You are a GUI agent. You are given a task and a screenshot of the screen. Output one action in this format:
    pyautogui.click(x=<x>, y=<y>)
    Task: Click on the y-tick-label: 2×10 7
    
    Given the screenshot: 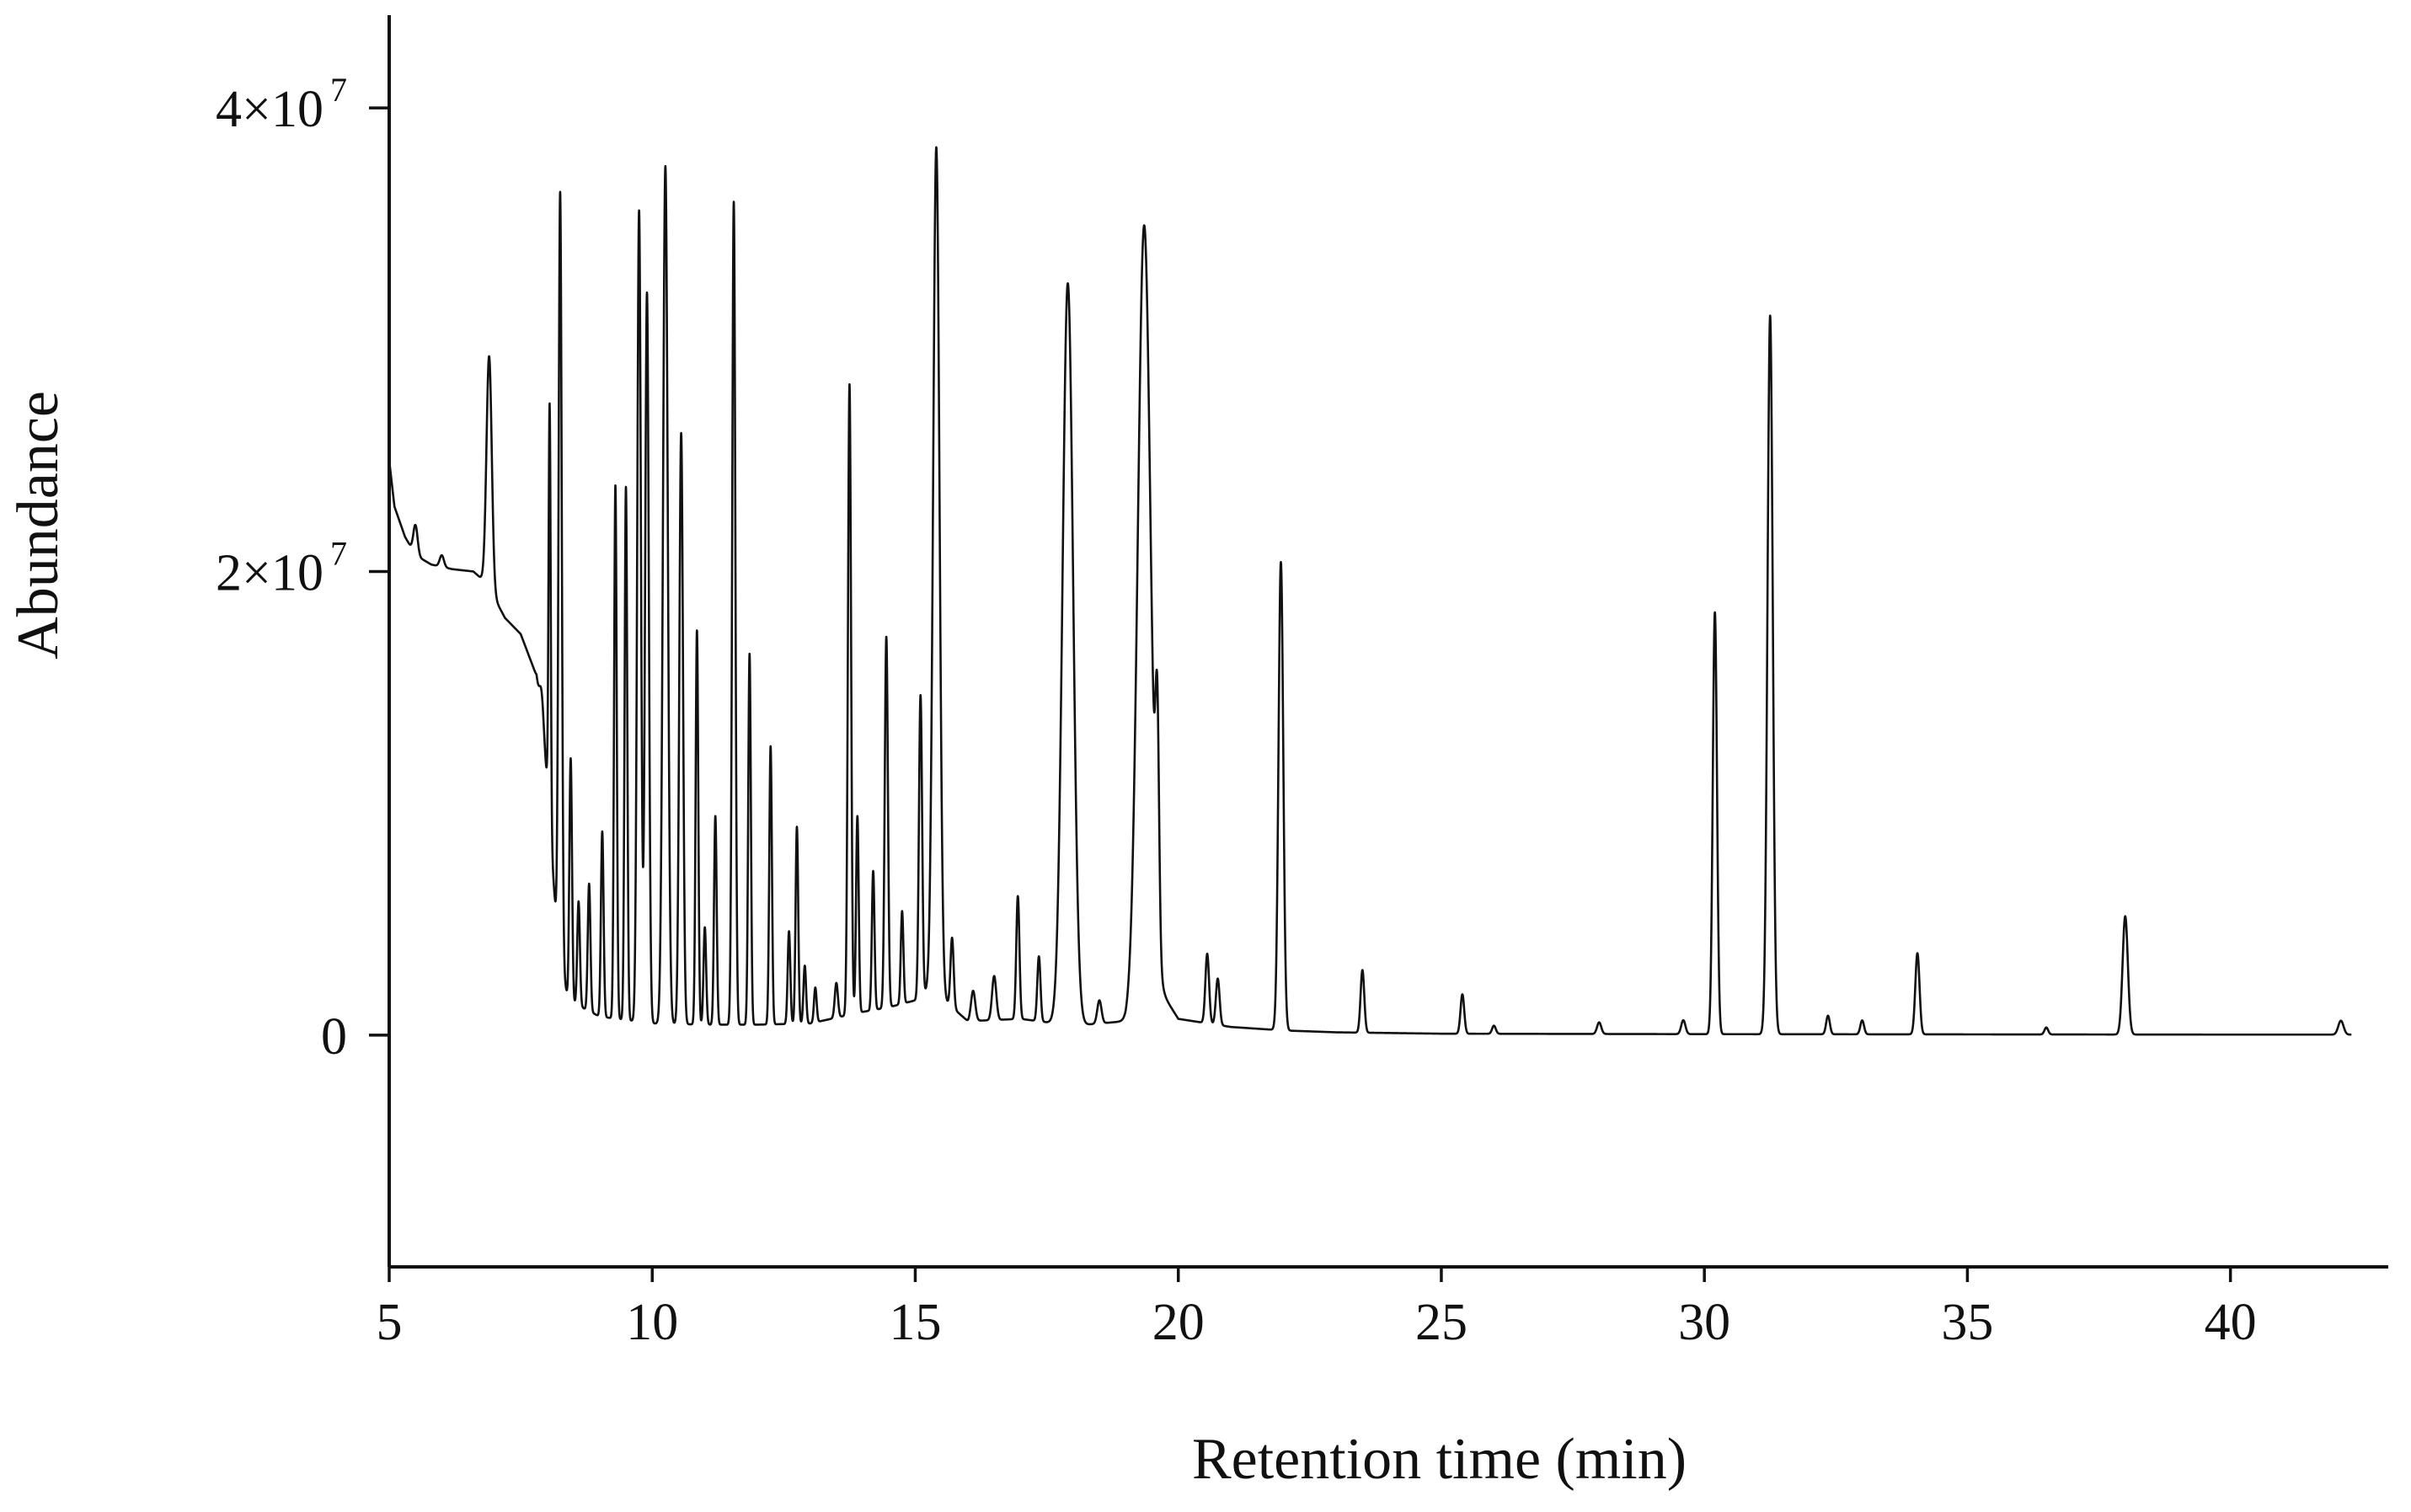 What is the action you would take?
    pyautogui.click(x=281, y=567)
    